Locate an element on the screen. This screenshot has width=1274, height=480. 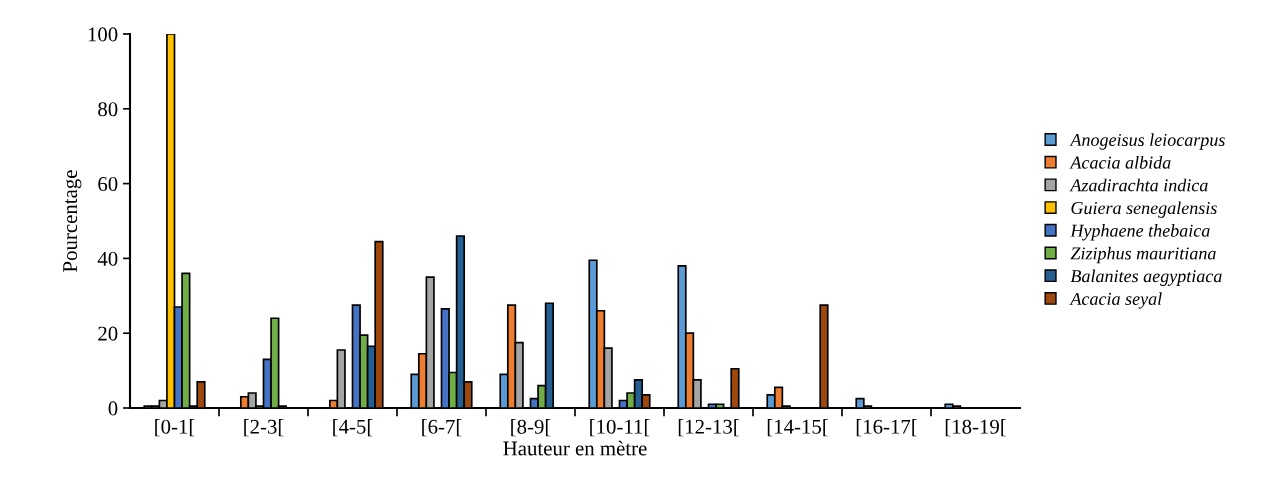
x-tick-label: [12-13[ is located at coordinates (708, 428).